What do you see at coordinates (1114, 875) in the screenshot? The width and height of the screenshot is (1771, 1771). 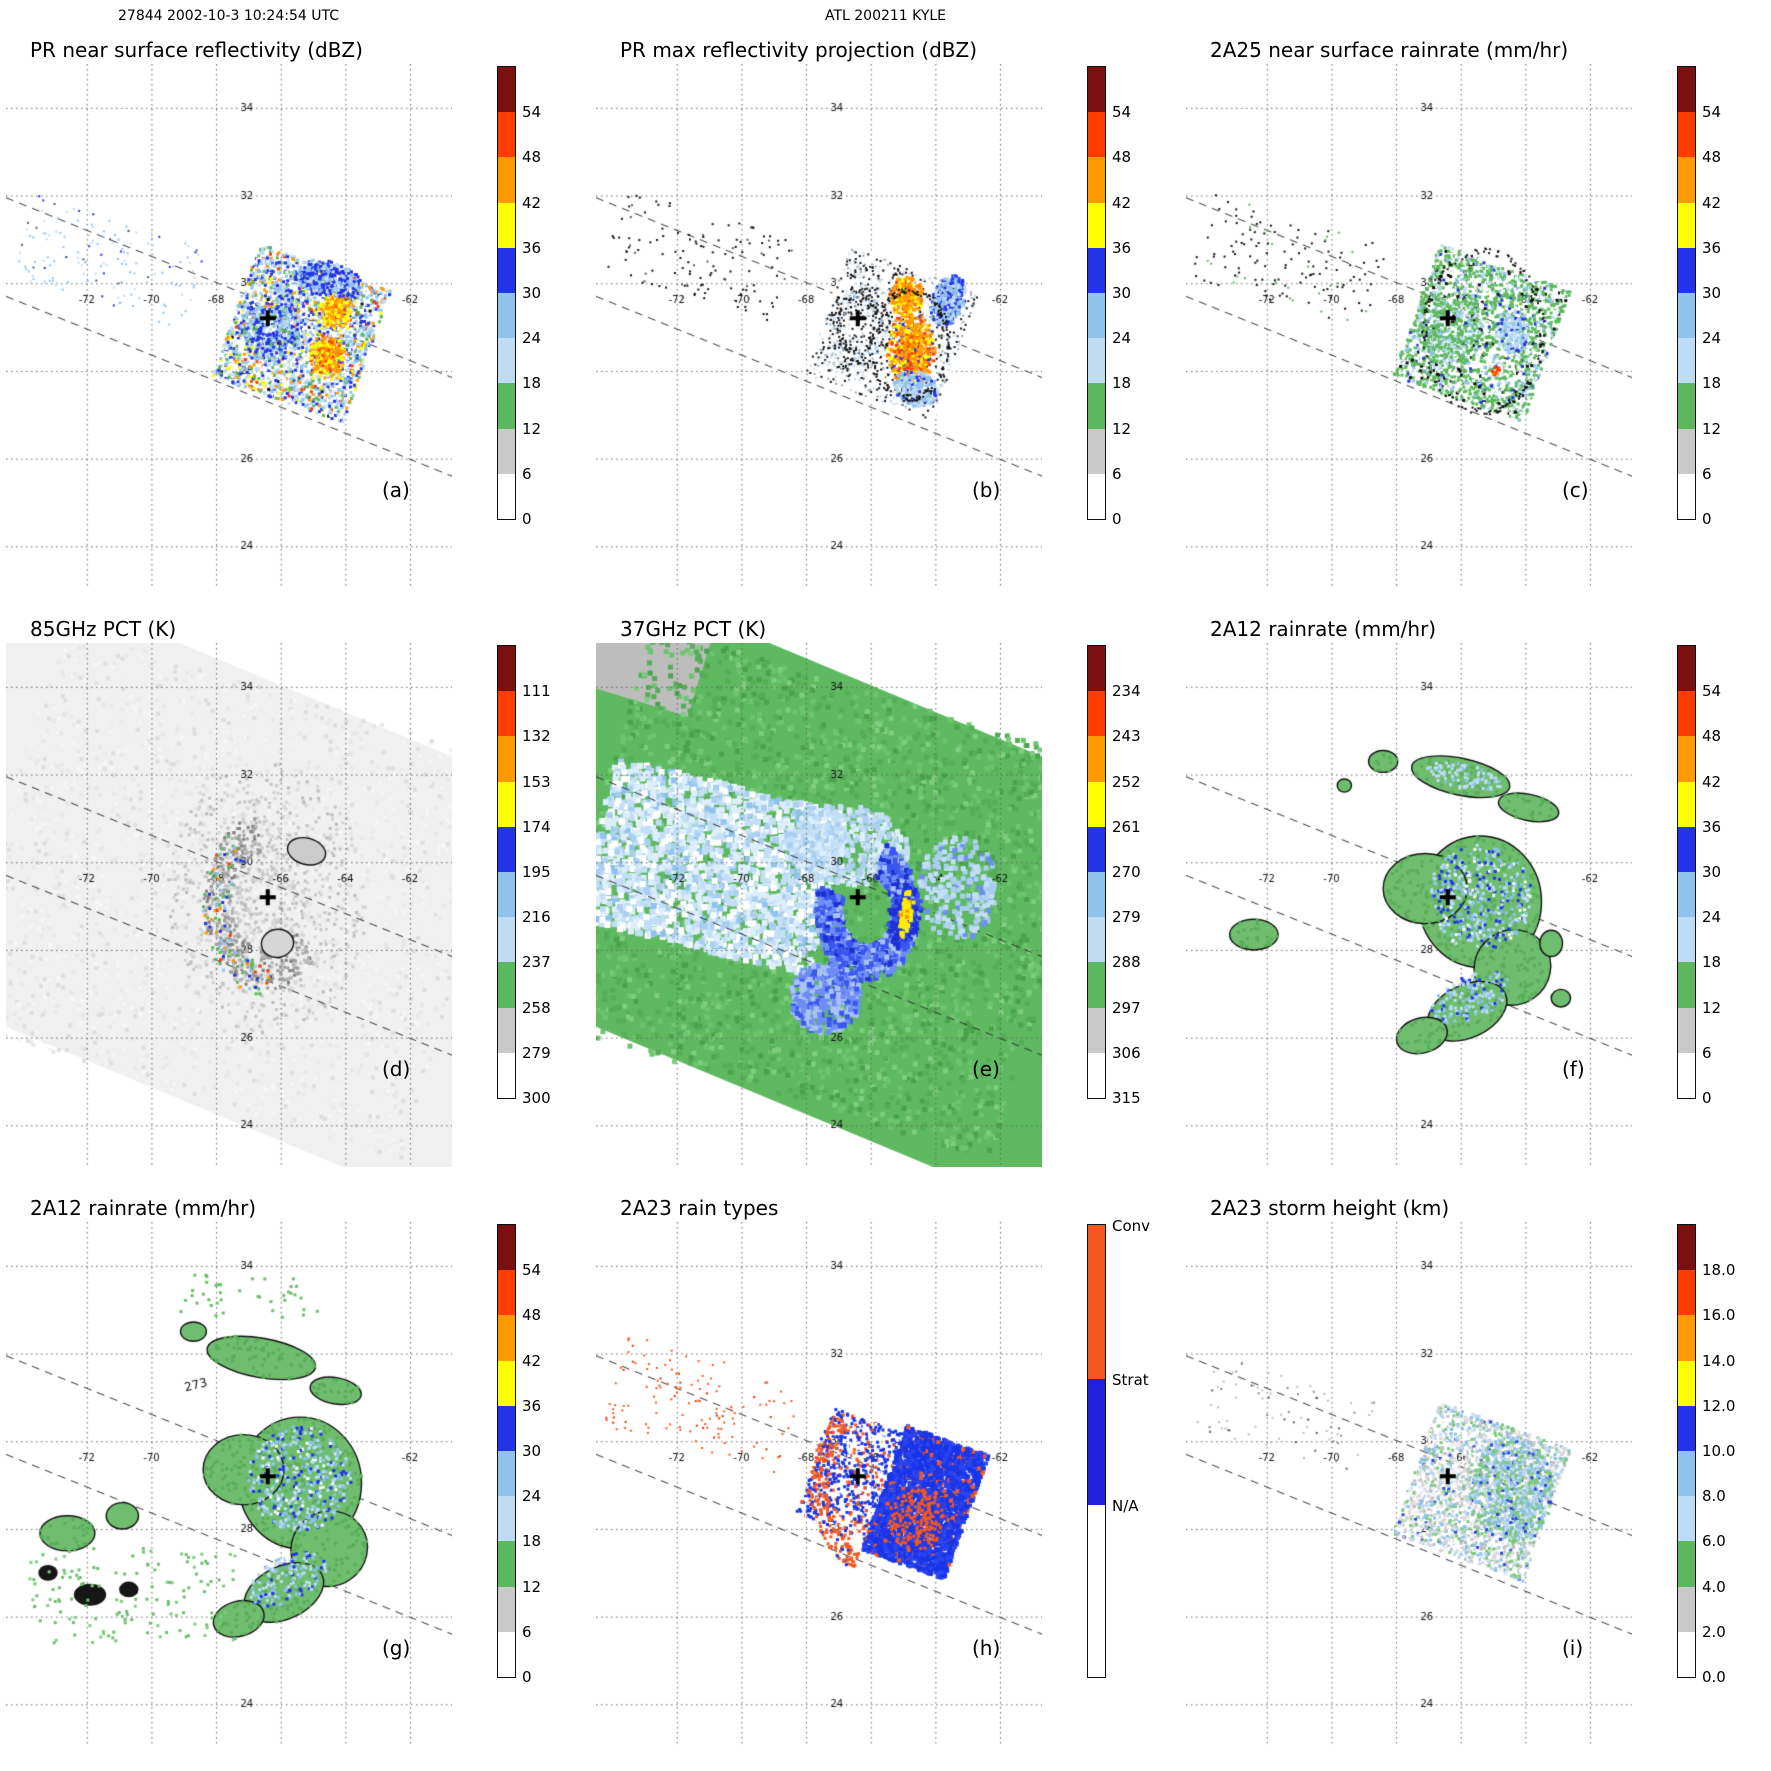 I see `panel-e-colorbar: 315 306 297 288 279 270 261 252 243 234` at bounding box center [1114, 875].